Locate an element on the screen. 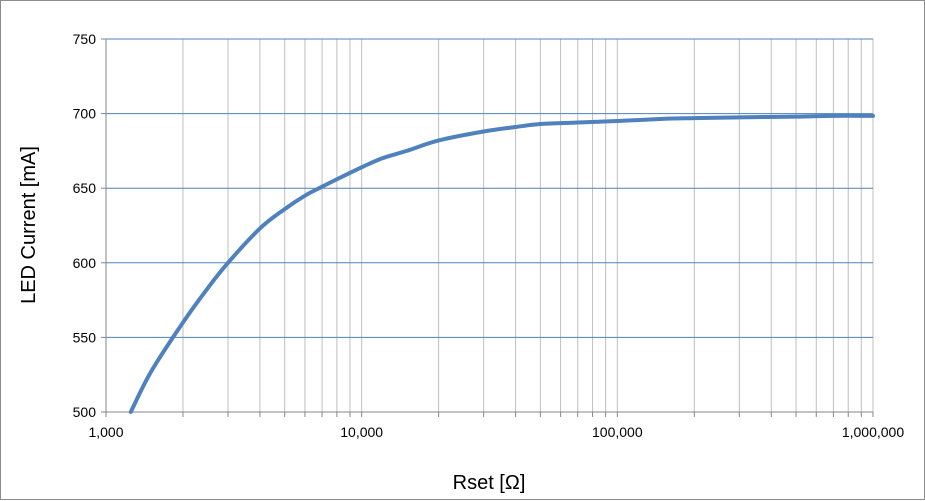 The image size is (925, 501). y-tick-label: 550 is located at coordinates (85, 337).